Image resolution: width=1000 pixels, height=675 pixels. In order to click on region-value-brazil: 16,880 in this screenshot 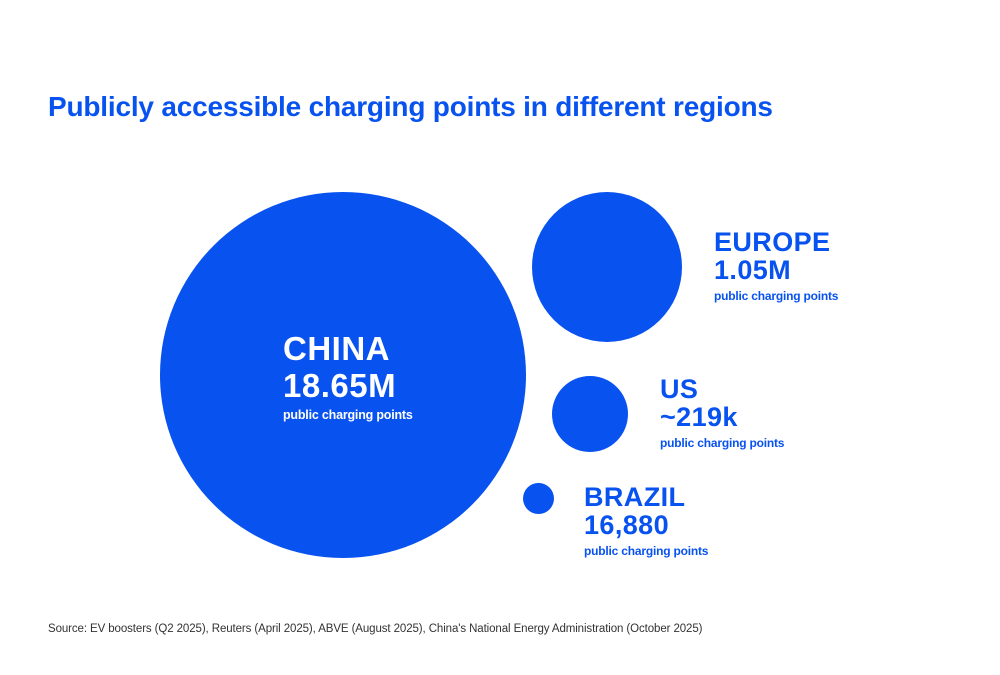, I will do `click(626, 525)`.